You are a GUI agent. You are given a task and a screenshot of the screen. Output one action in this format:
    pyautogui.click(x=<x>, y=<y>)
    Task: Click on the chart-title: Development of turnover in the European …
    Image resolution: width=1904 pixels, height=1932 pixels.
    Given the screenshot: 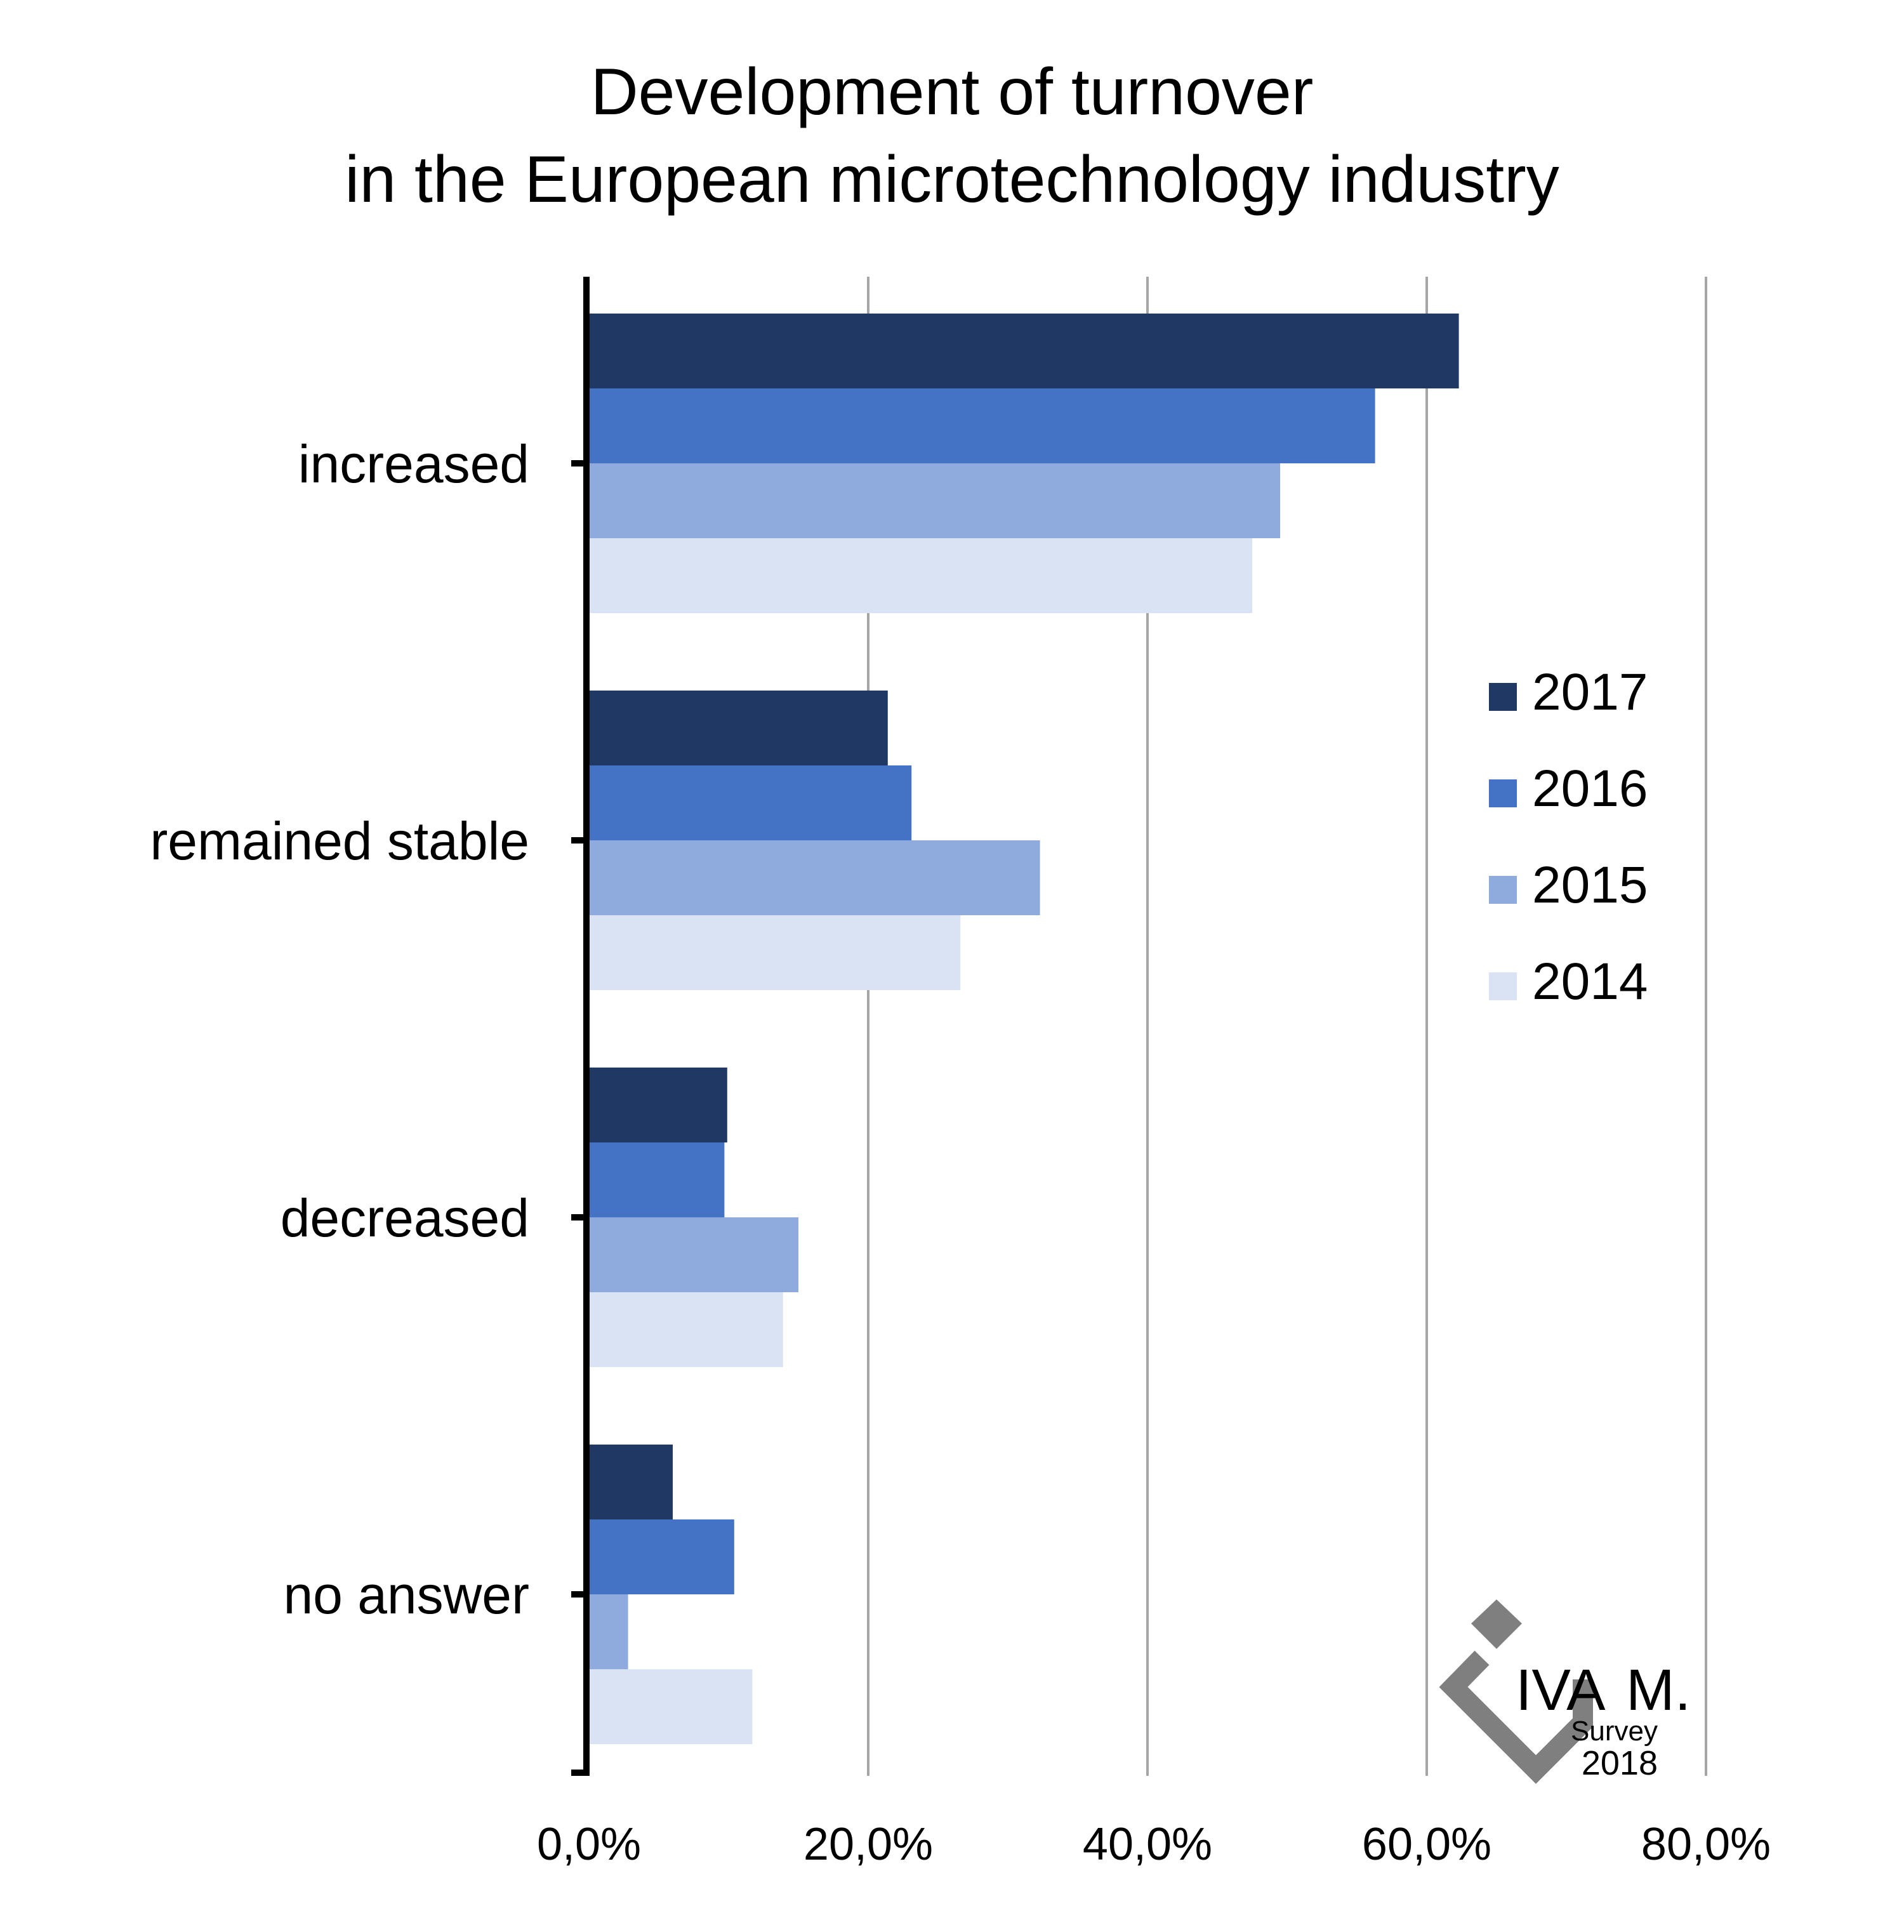 What is the action you would take?
    pyautogui.click(x=952, y=135)
    